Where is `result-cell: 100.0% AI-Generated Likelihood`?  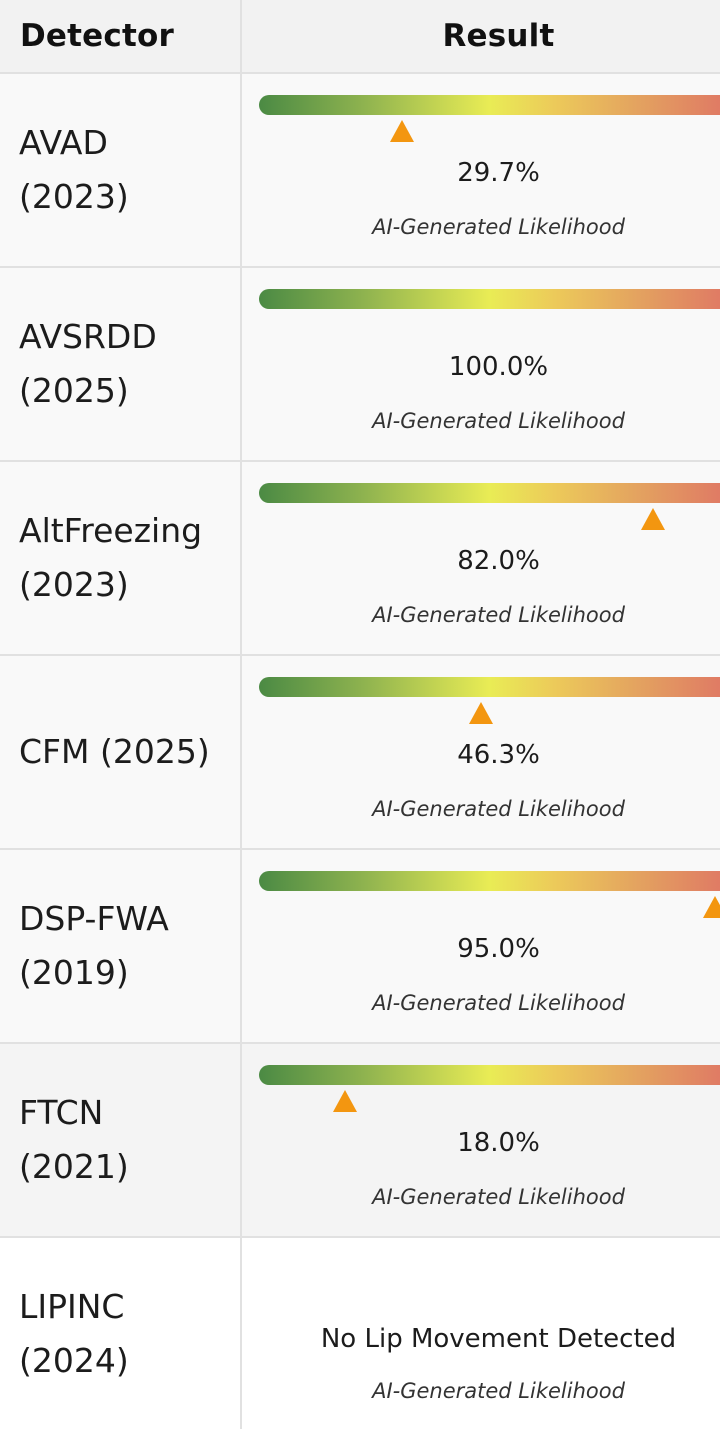
result-cell: 100.0% AI-Generated Likelihood is located at coordinates (481, 364).